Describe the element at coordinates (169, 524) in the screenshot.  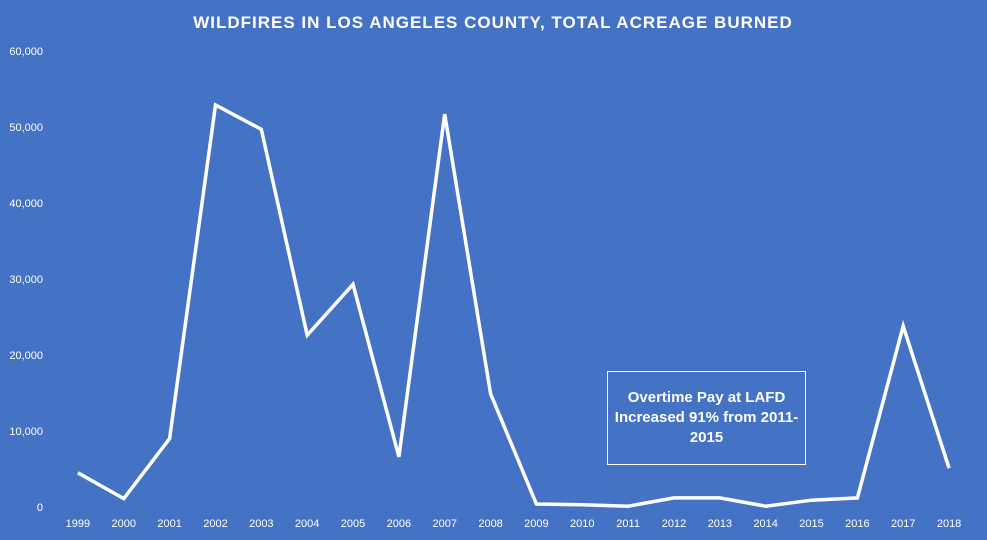
I see `x-tick-label: 2001` at that location.